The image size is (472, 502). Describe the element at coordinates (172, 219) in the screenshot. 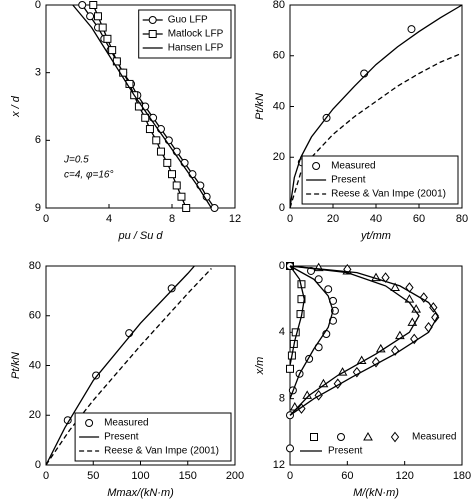

I see `x-tick-label: 8` at that location.